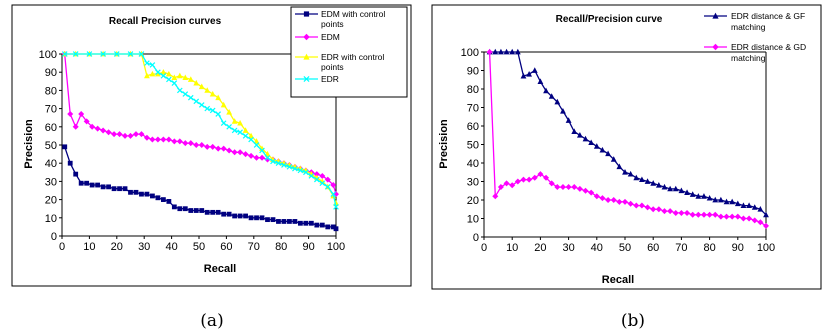 Image resolution: width=830 pixels, height=335 pixels. What do you see at coordinates (681, 248) in the screenshot?
I see `chart-b-xtick-label: 70` at bounding box center [681, 248].